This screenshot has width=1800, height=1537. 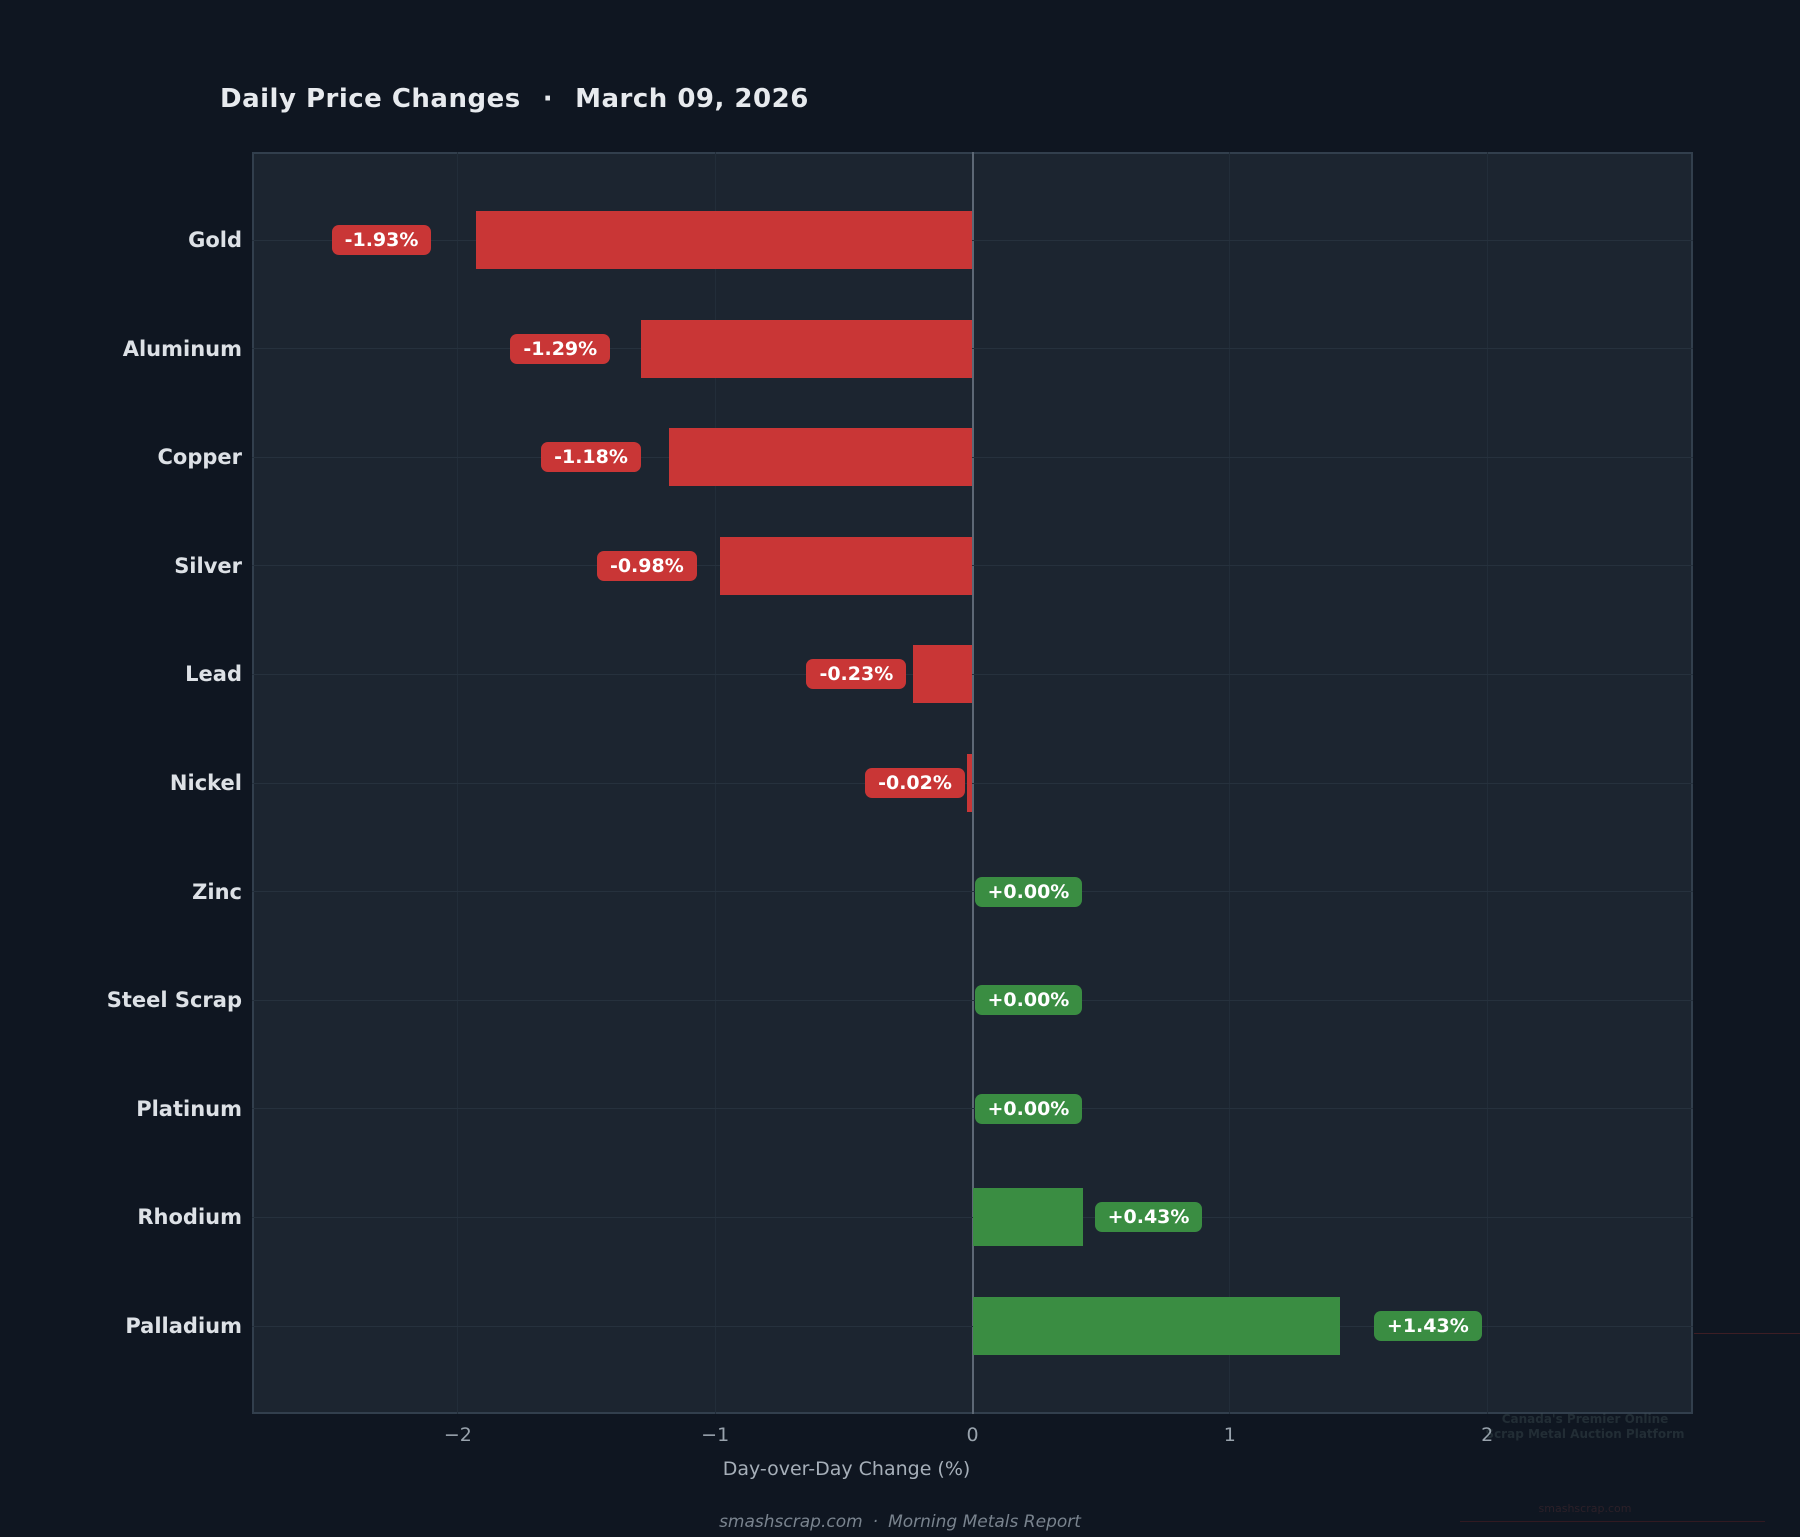 I want to click on category-label-rhodium: Rhodium, so click(x=189, y=1217).